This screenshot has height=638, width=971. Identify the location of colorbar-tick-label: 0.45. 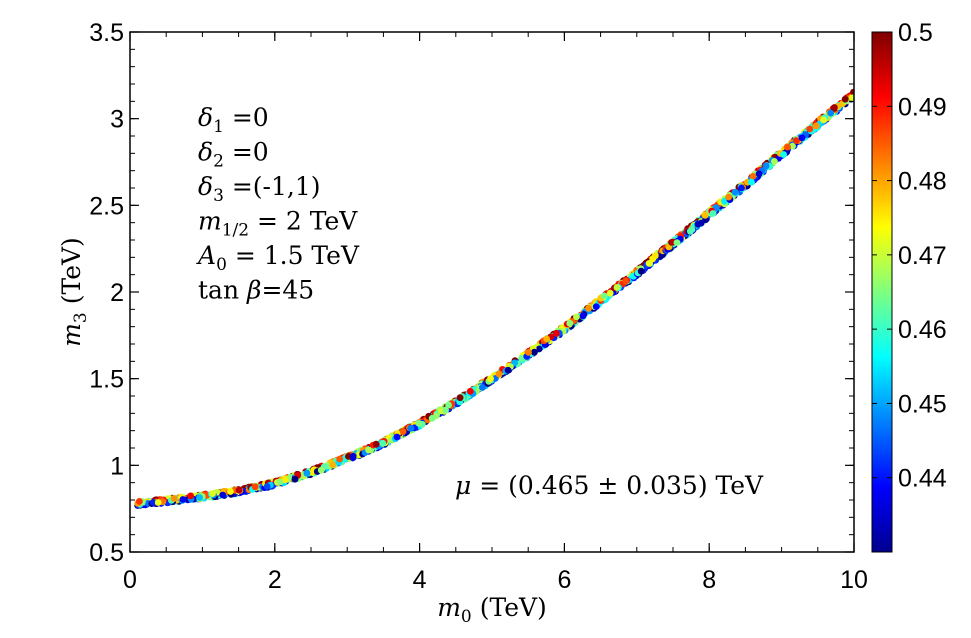
(922, 404).